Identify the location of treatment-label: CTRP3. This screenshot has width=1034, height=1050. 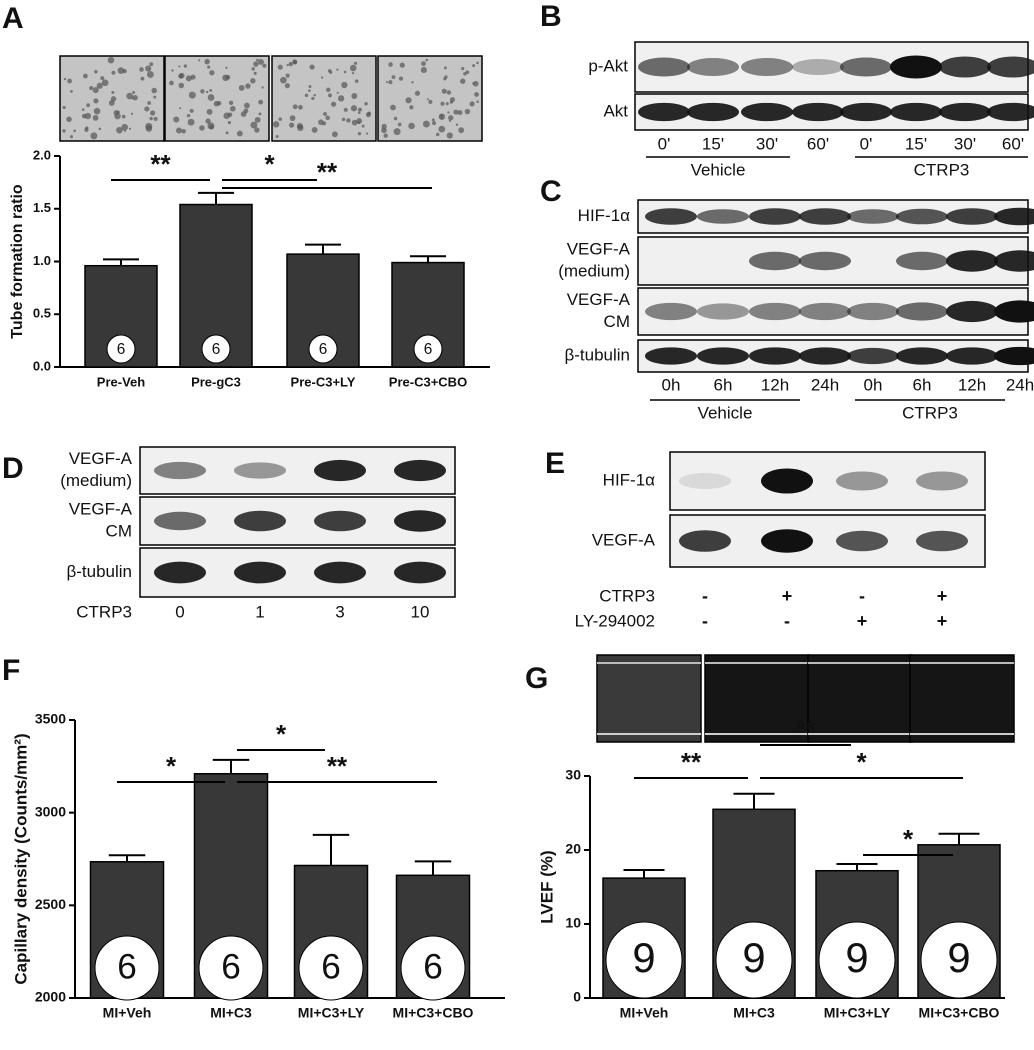
(104, 611).